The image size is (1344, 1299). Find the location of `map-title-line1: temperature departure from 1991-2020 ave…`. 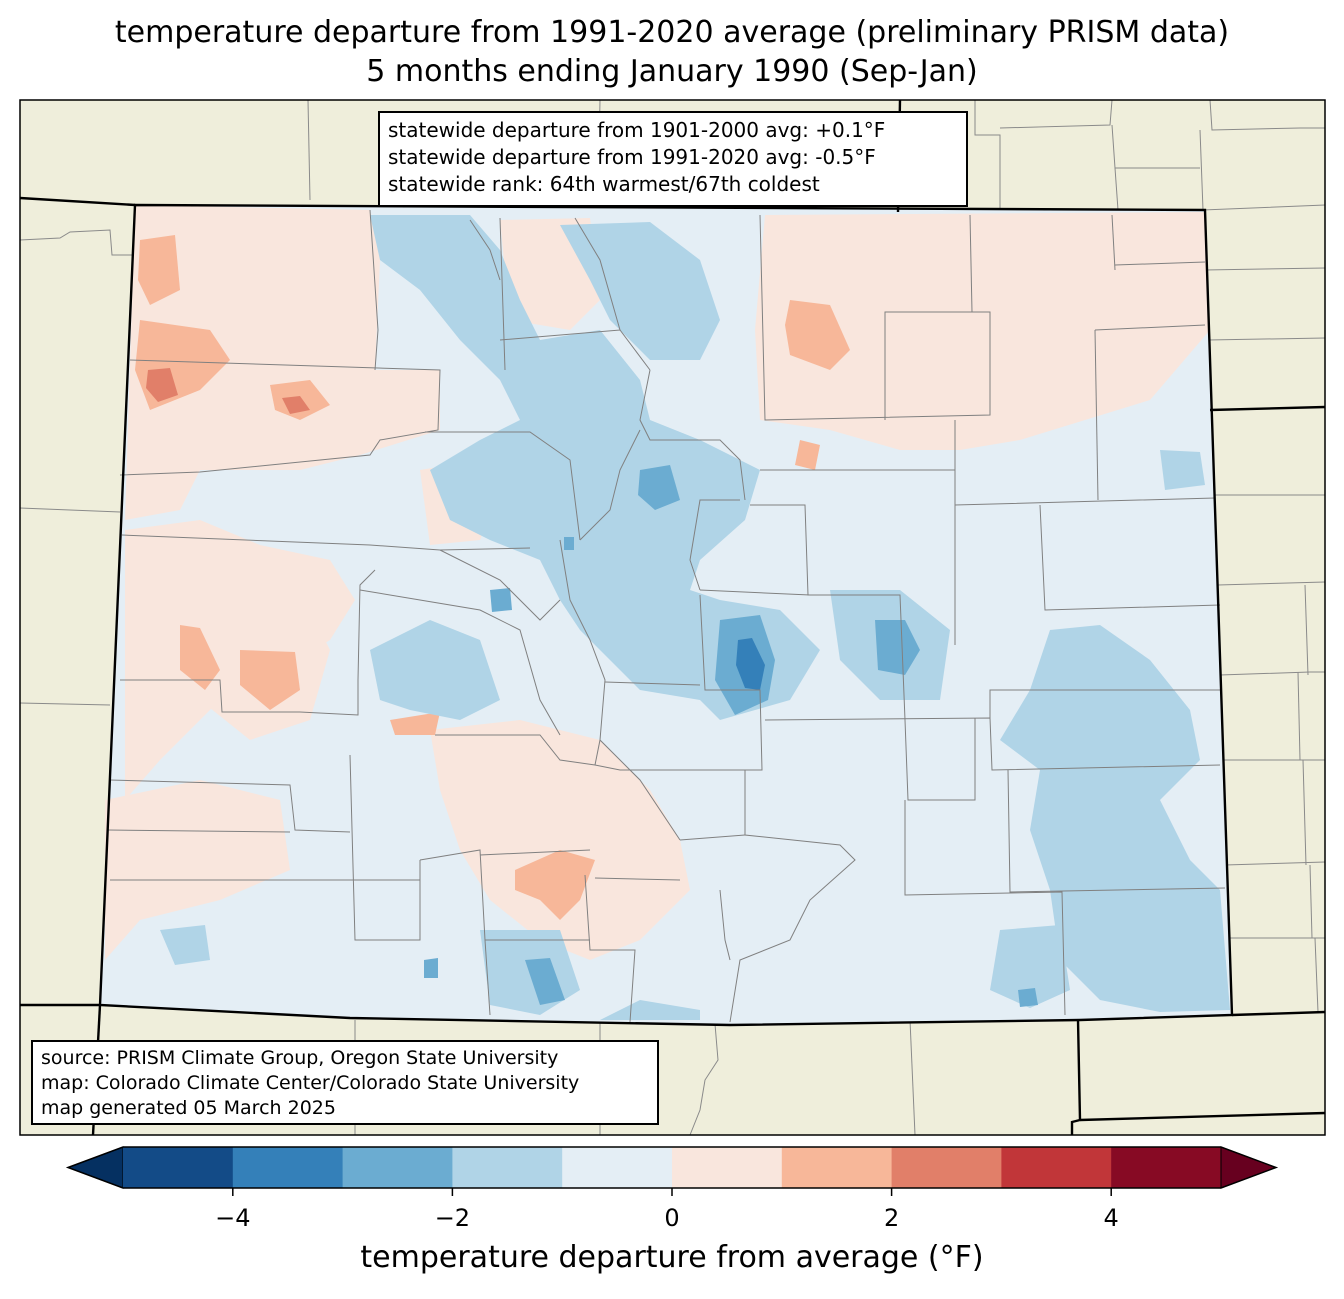

map-title-line1: temperature departure from 1991-2020 ave… is located at coordinates (672, 32).